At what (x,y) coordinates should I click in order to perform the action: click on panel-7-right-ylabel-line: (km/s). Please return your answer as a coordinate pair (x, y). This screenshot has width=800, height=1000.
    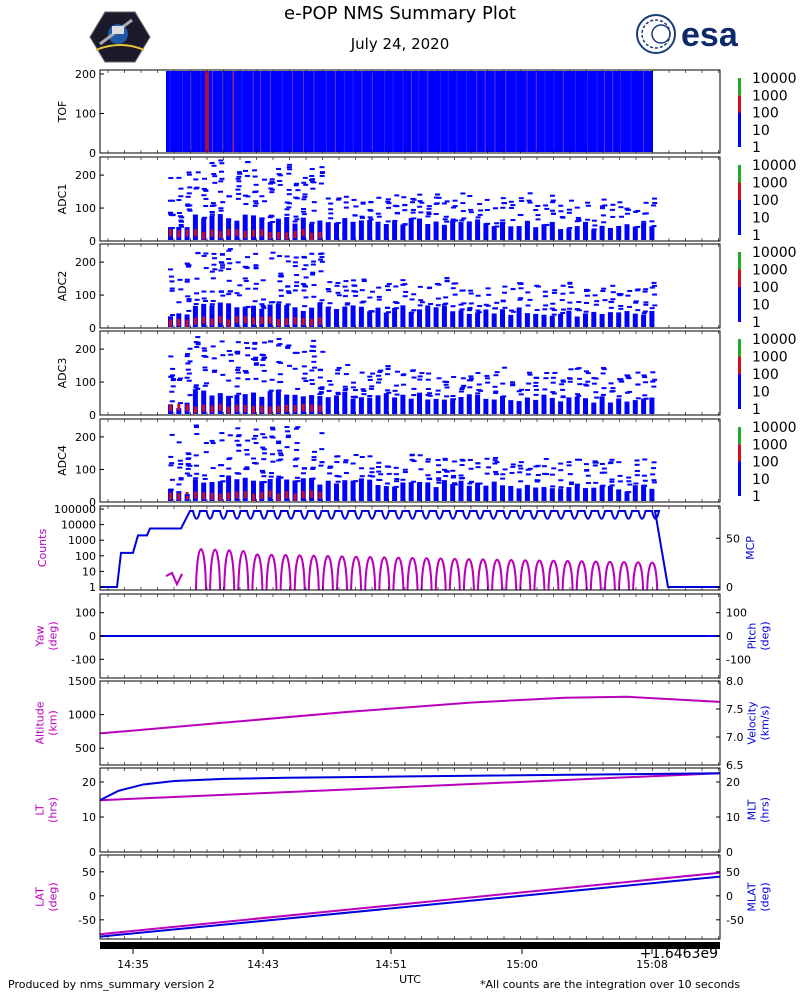
    Looking at the image, I should click on (765, 722).